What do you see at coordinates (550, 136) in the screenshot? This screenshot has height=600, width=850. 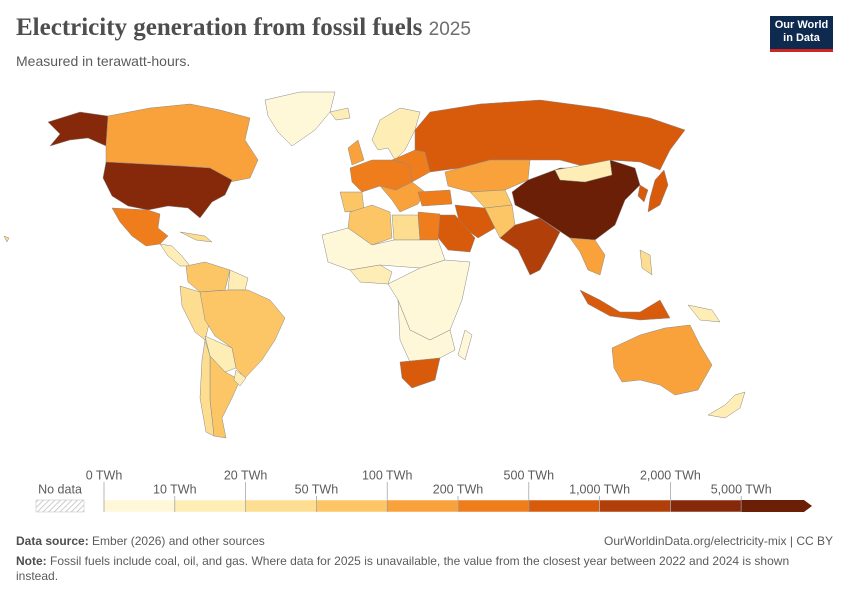 I see `russia` at bounding box center [550, 136].